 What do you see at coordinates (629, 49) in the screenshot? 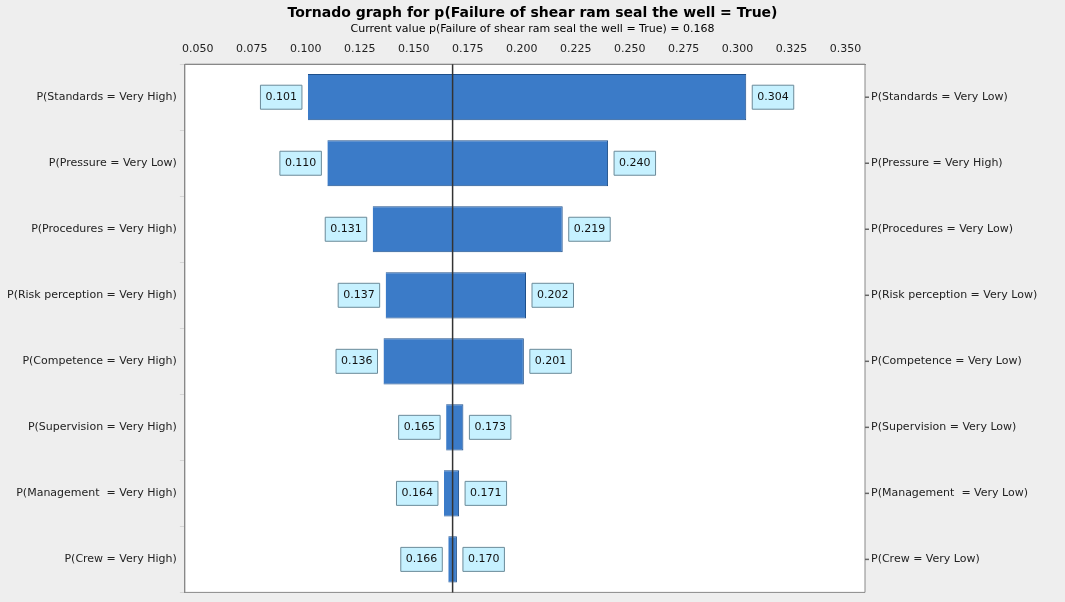
I see `x-tick-label: 0.250` at bounding box center [629, 49].